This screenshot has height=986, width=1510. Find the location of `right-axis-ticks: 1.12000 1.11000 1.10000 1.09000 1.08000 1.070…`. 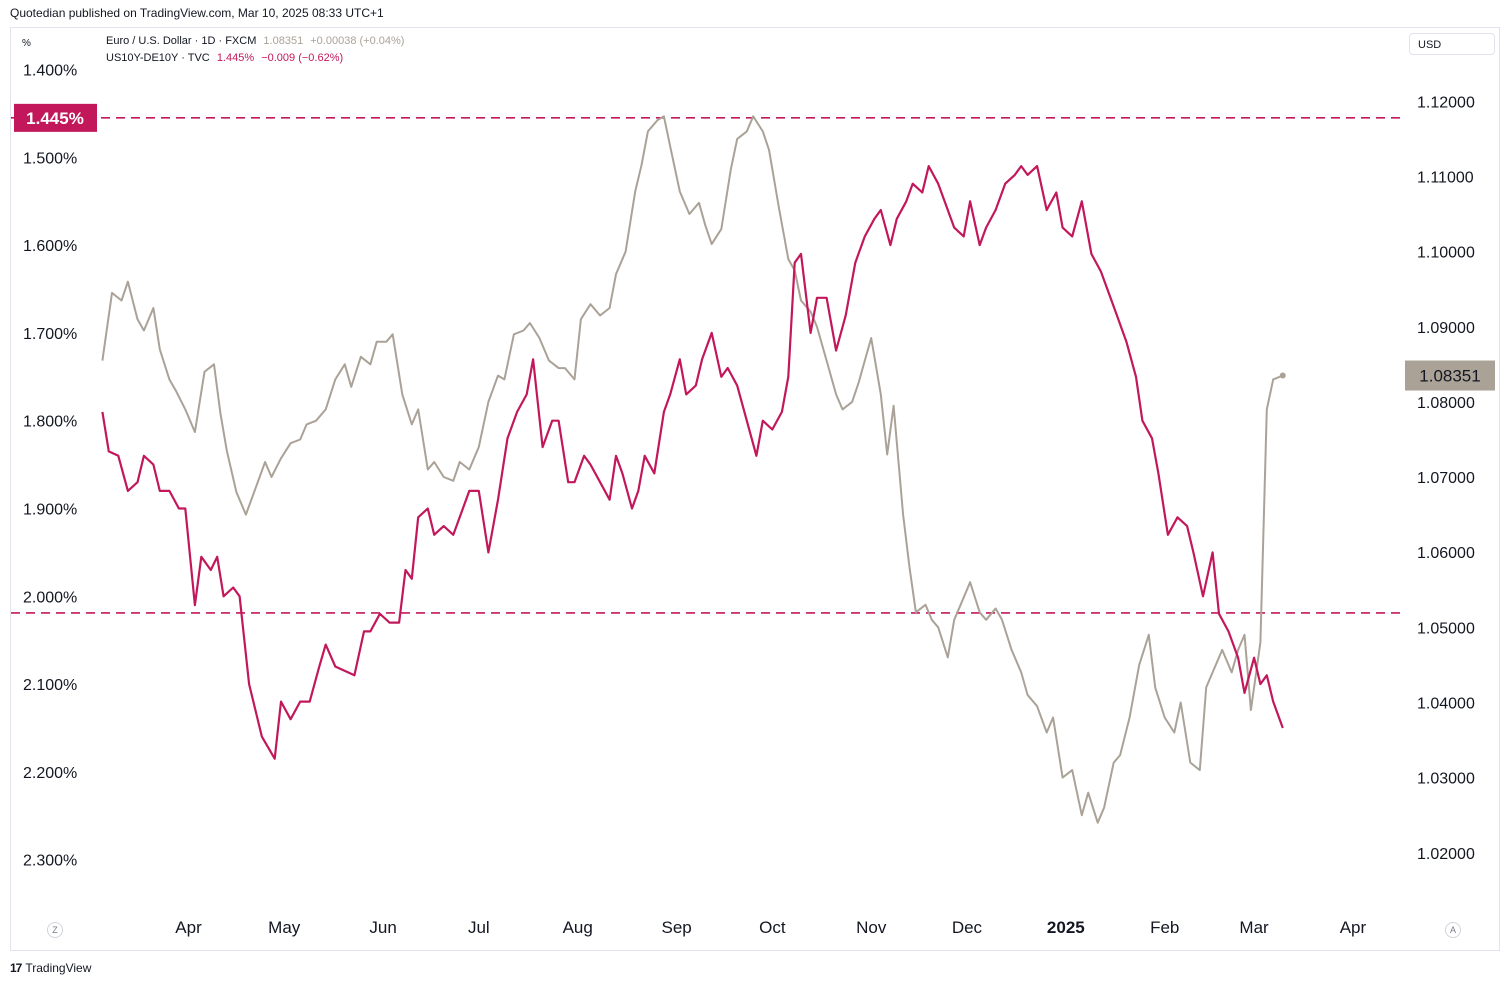

right-axis-ticks: 1.12000 1.11000 1.10000 1.09000 1.08000 1.070… is located at coordinates (1446, 478).